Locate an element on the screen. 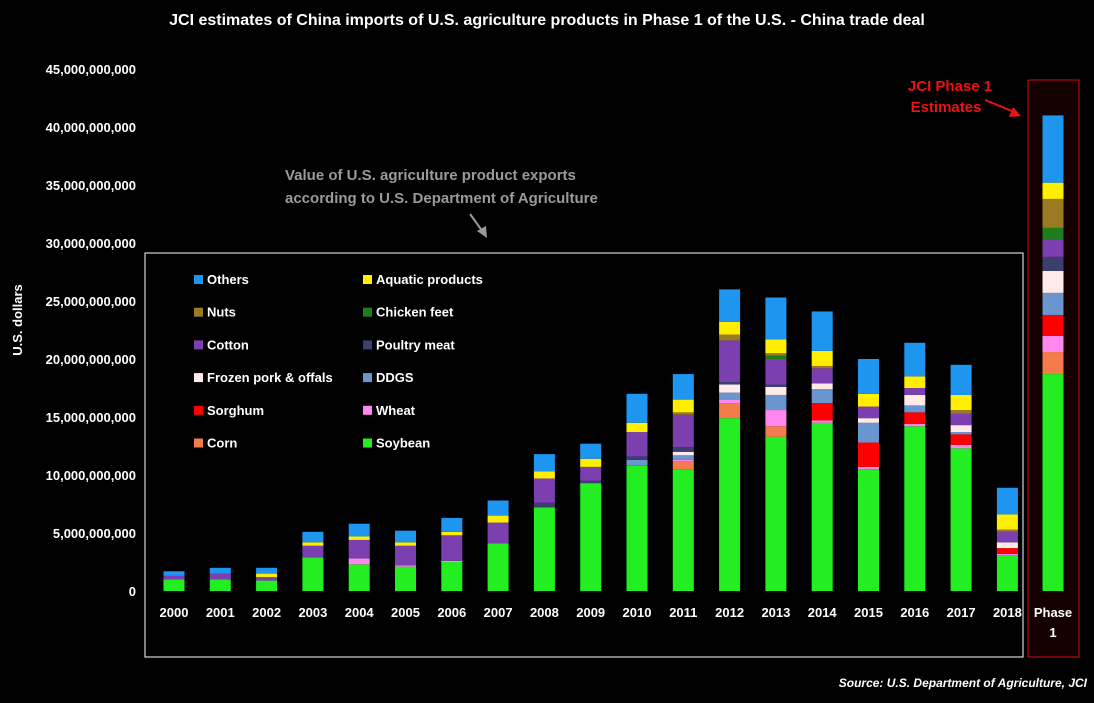 The image size is (1094, 703). legend-label-poultry-meat: Poultry meat is located at coordinates (415, 344).